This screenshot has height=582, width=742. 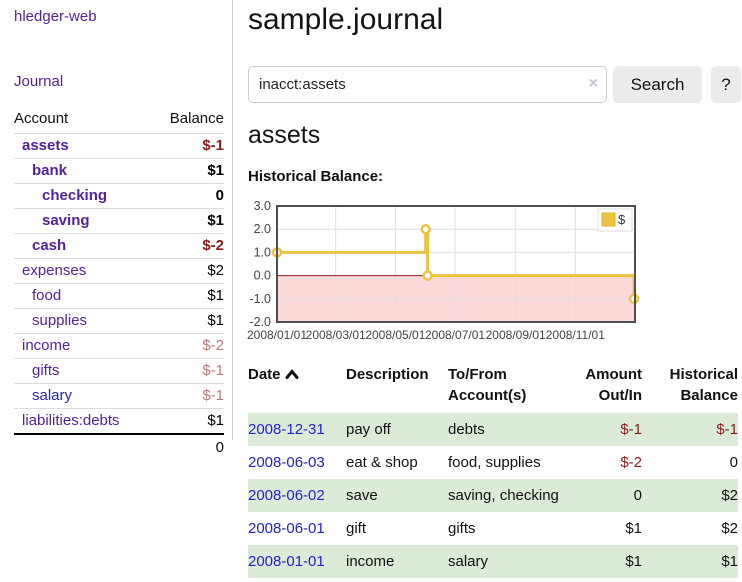 What do you see at coordinates (47, 295) in the screenshot?
I see `account-link: food` at bounding box center [47, 295].